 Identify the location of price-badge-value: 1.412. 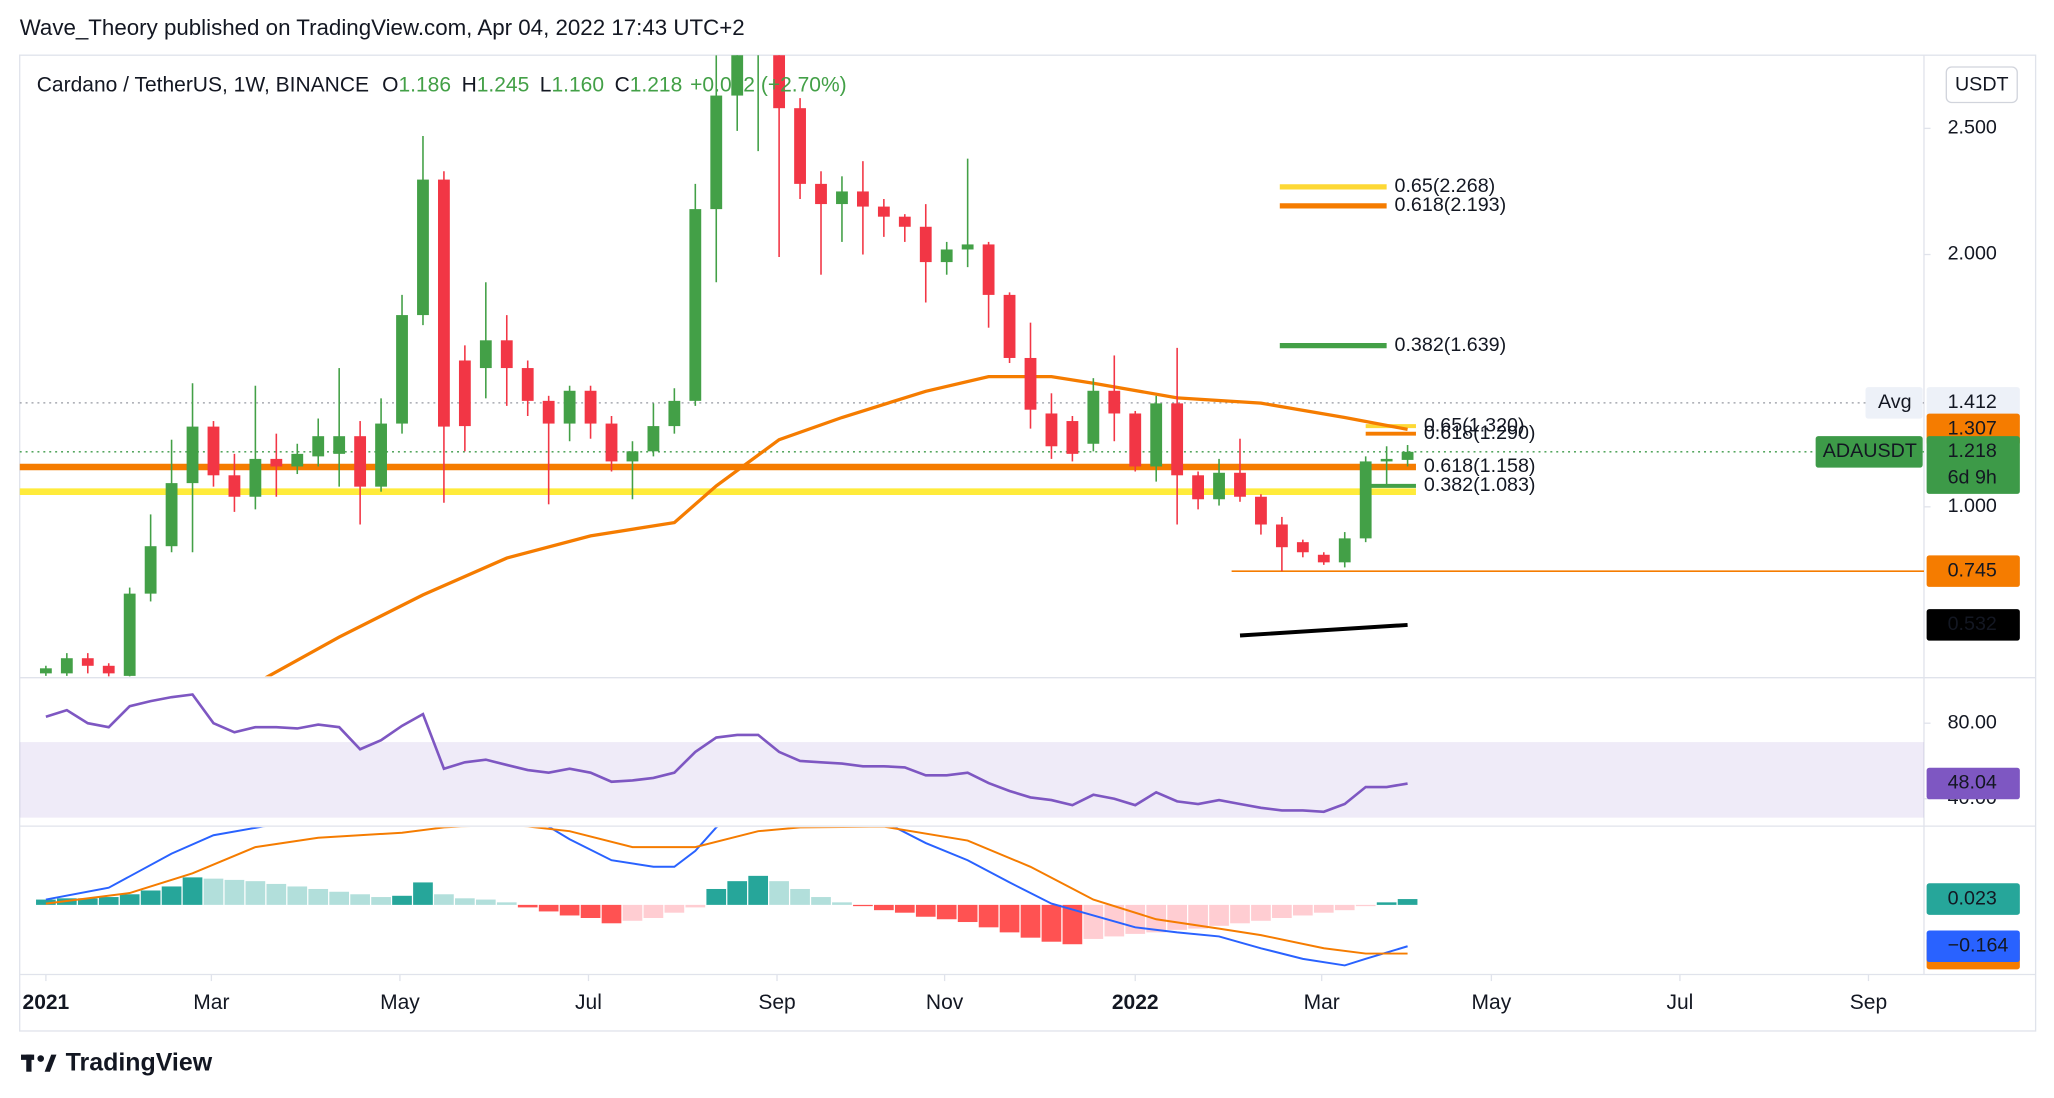
(1972, 402).